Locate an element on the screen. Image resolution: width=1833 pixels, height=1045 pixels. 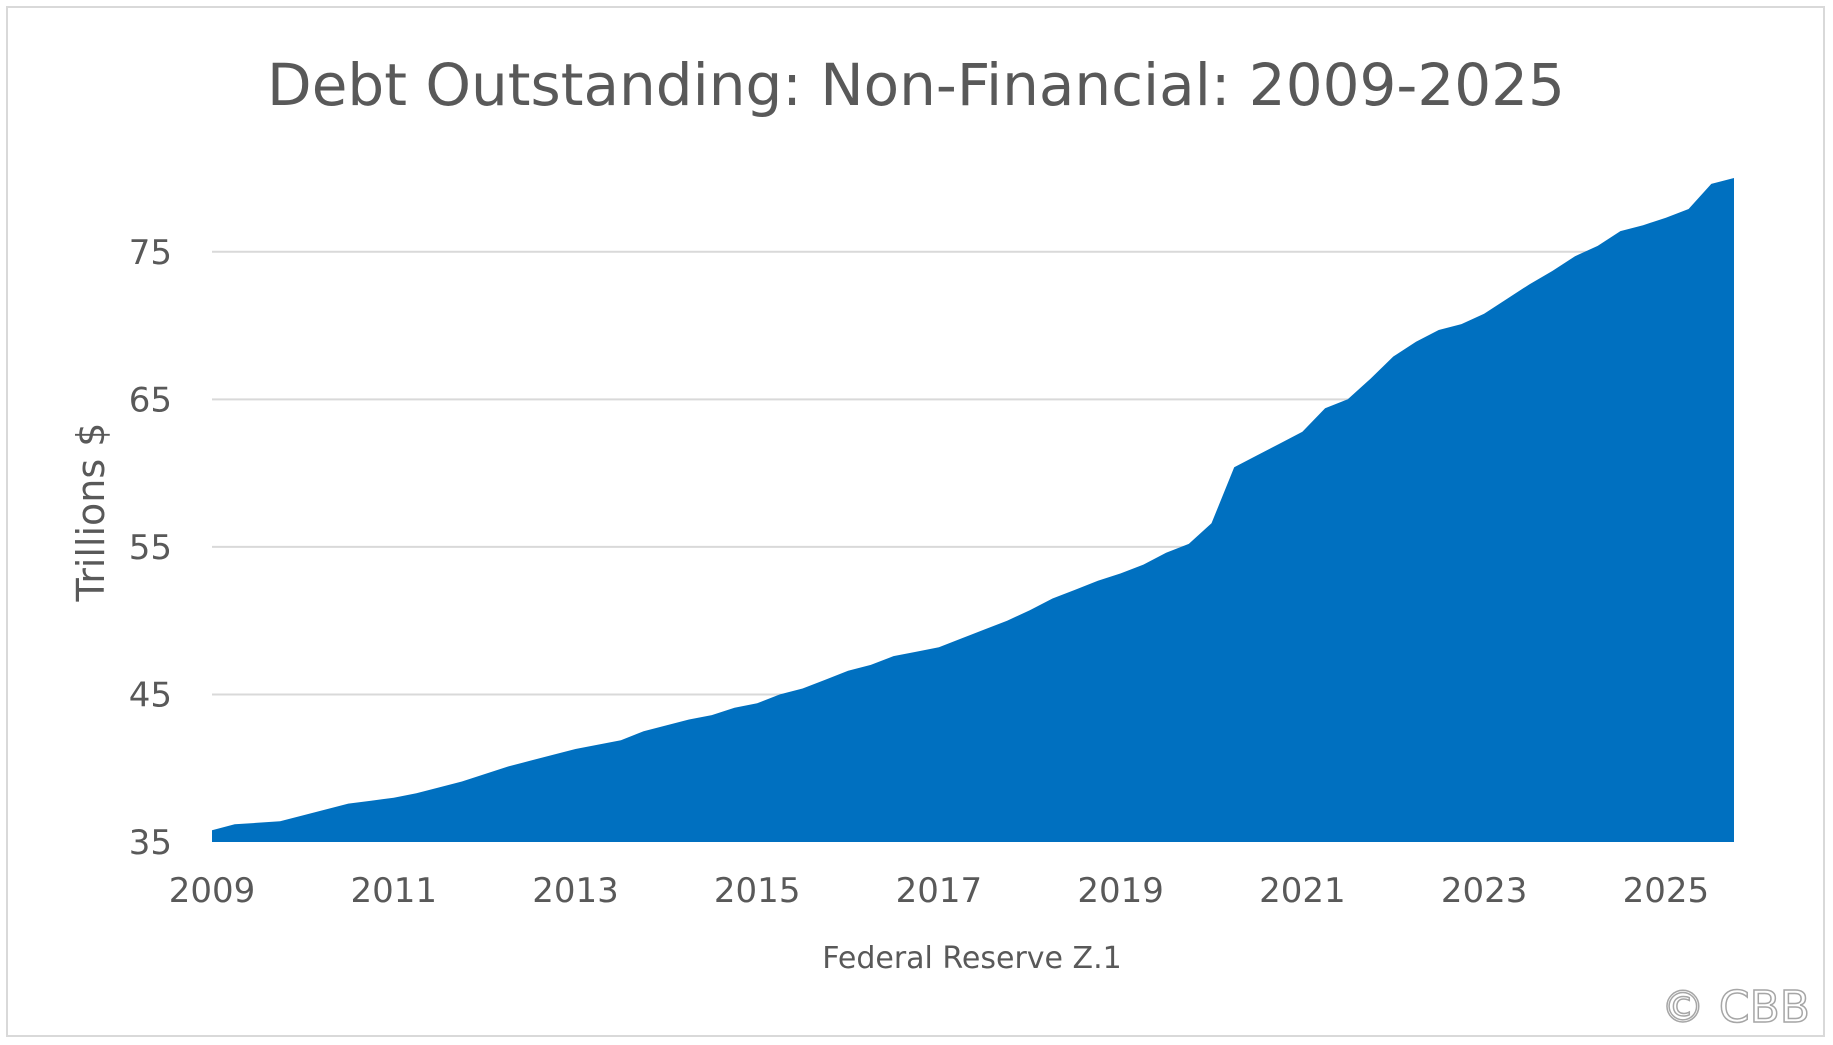
y-tick-label: 55 is located at coordinates (150, 548).